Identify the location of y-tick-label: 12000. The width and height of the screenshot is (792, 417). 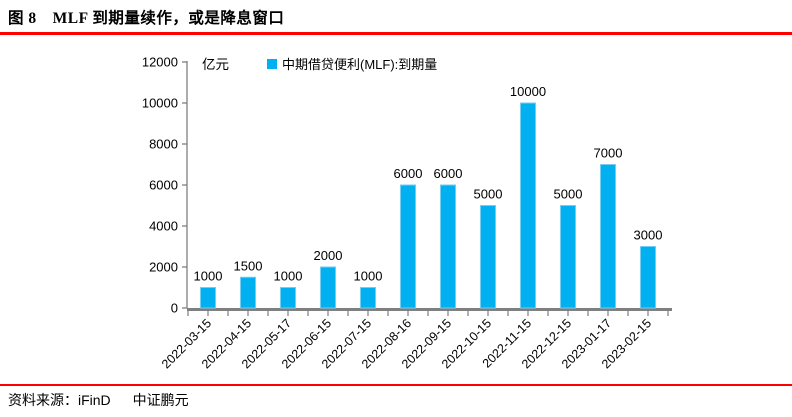
(160, 62).